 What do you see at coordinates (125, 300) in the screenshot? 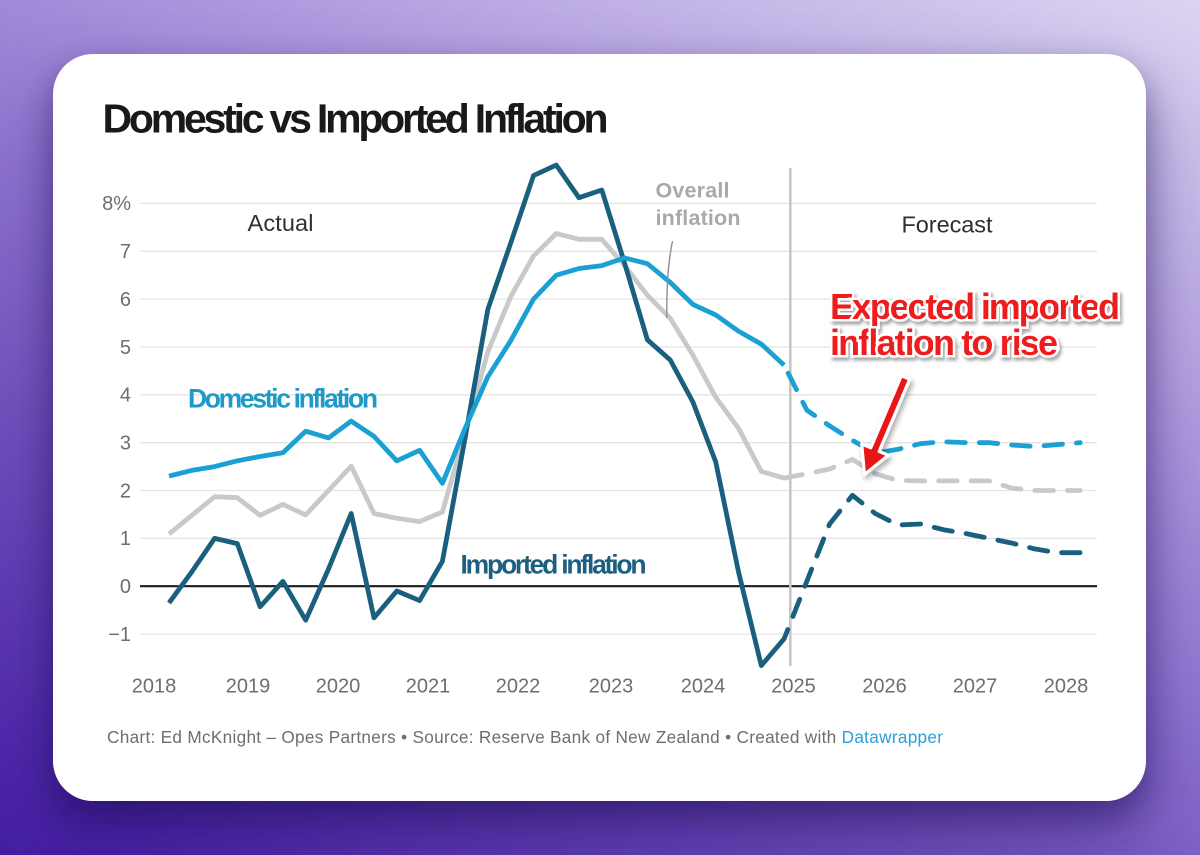
I see `svg-text: 6` at bounding box center [125, 300].